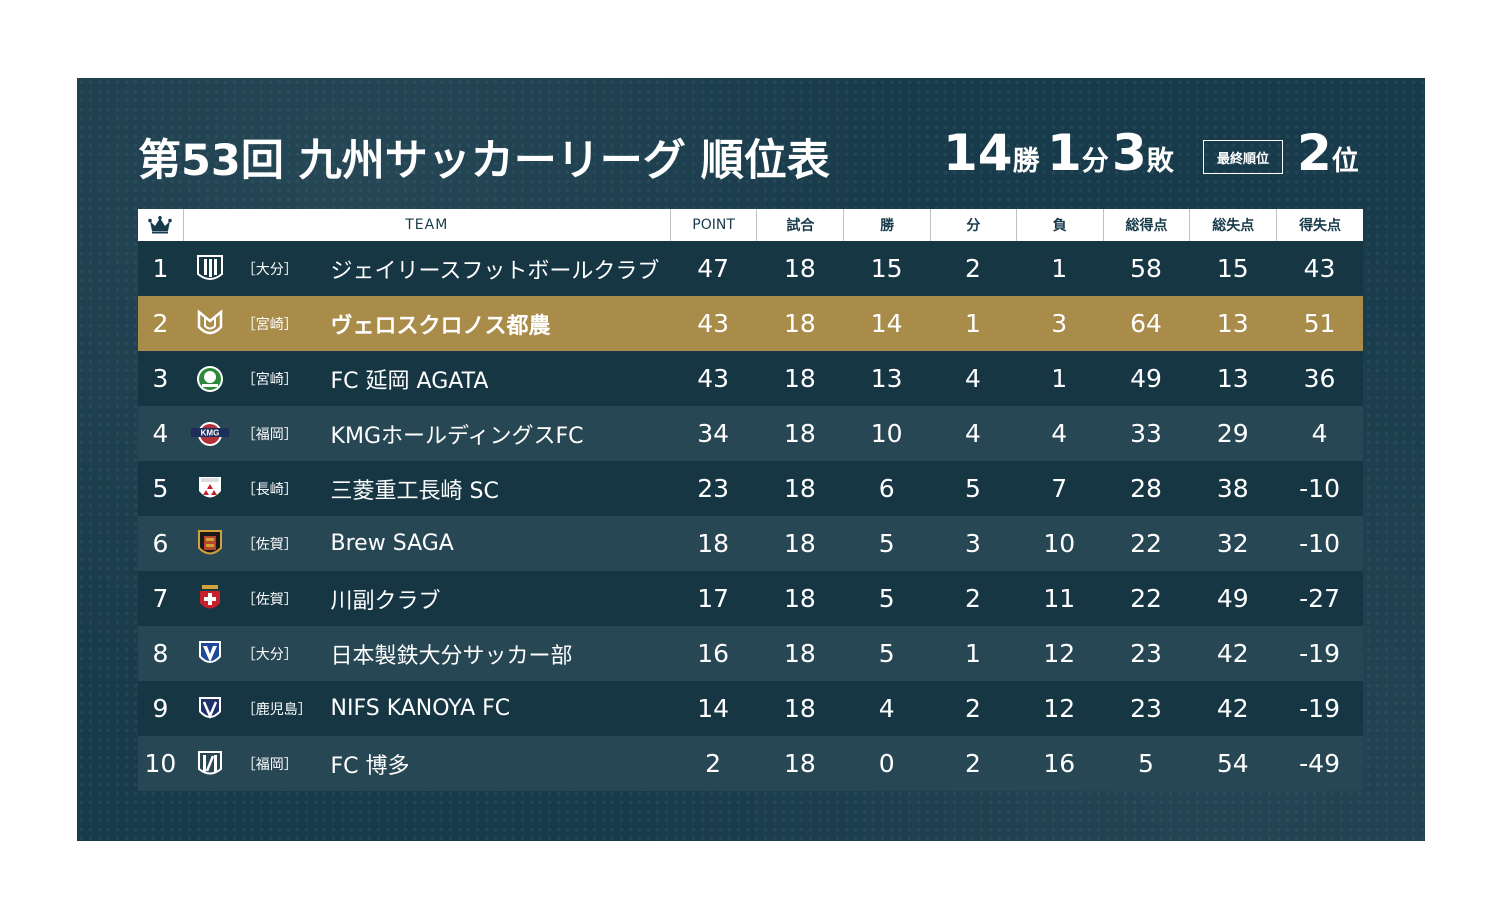 The image size is (1500, 919). I want to click on table-row: 10 ［福岡］ FC 博多 2 18 0 2 16 5 54 -49, so click(750, 763).